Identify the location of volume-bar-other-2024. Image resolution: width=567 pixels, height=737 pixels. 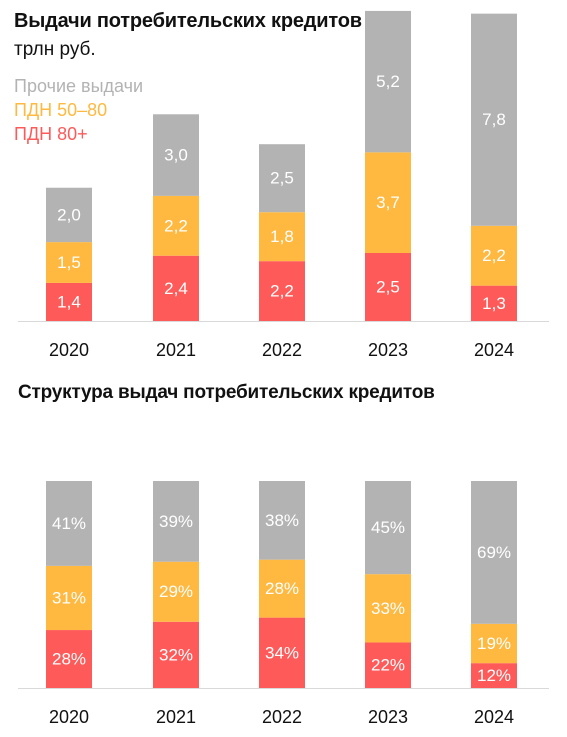
(494, 119).